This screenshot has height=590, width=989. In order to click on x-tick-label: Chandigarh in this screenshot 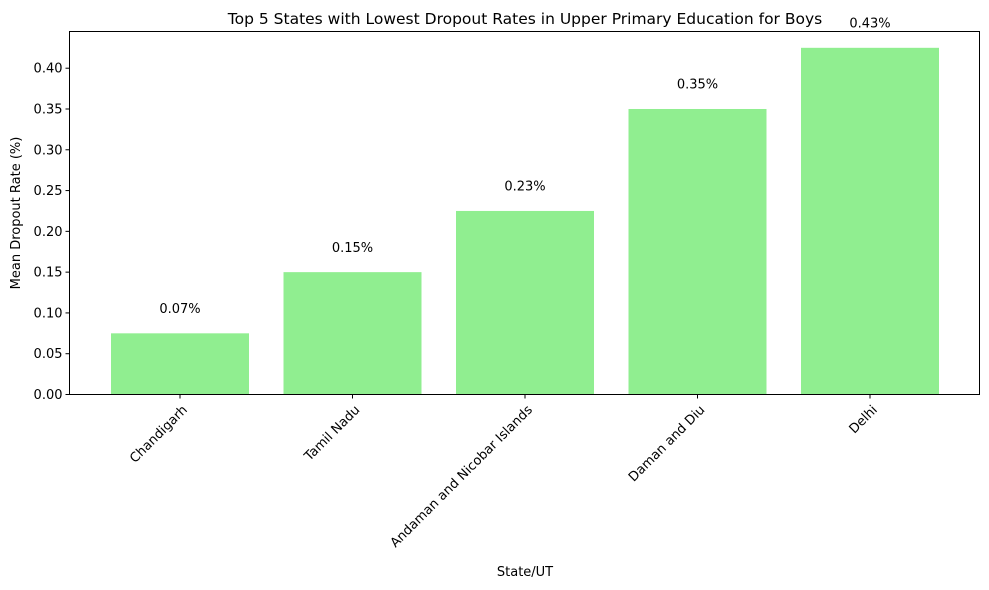, I will do `click(159, 435)`.